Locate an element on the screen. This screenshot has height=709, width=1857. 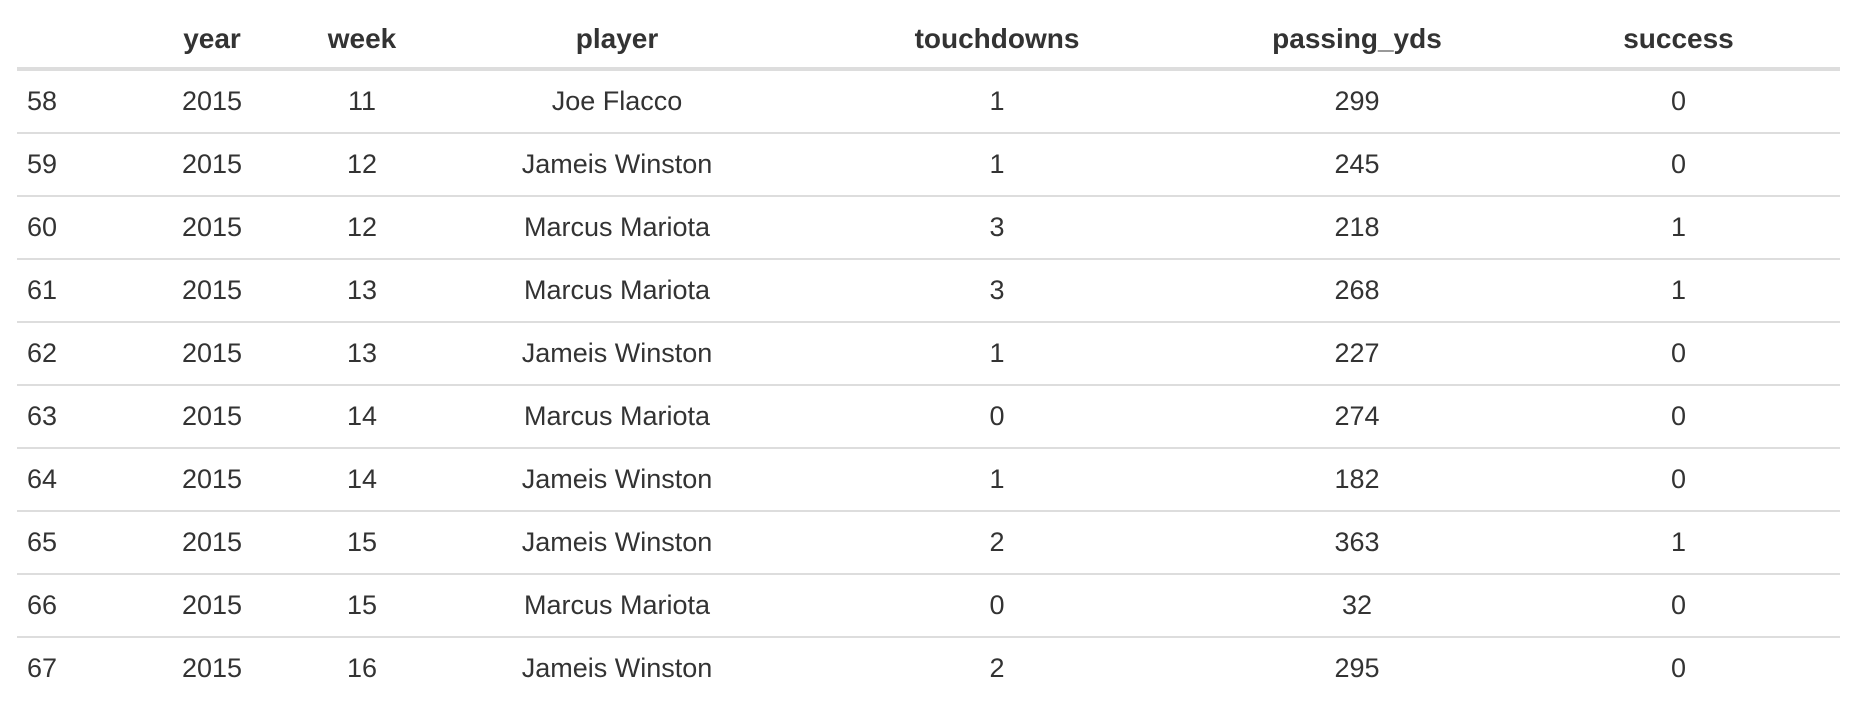
table-row: 67 2015 16 Jameis Winston 2 295 0 is located at coordinates (928, 667).